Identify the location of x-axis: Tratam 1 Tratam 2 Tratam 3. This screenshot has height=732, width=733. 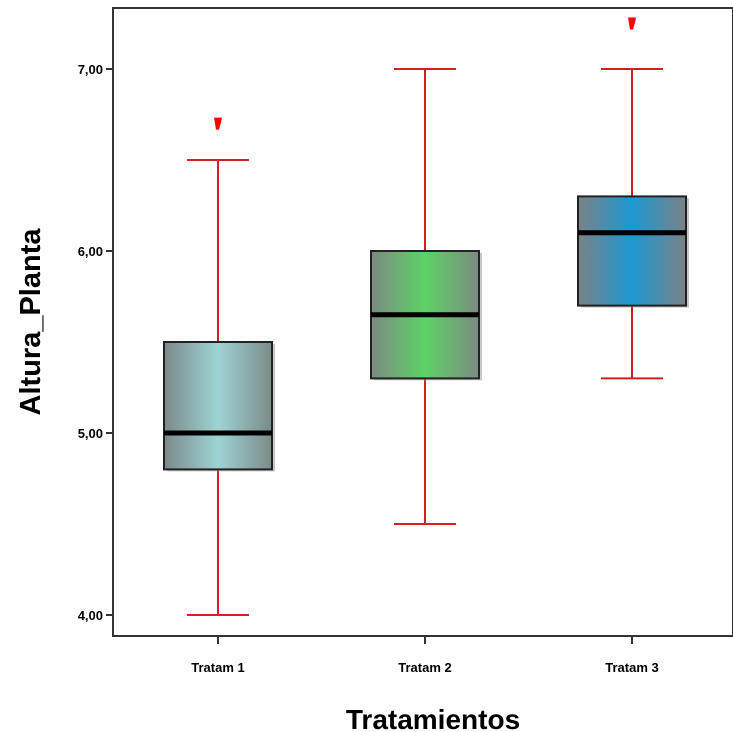
(425, 655).